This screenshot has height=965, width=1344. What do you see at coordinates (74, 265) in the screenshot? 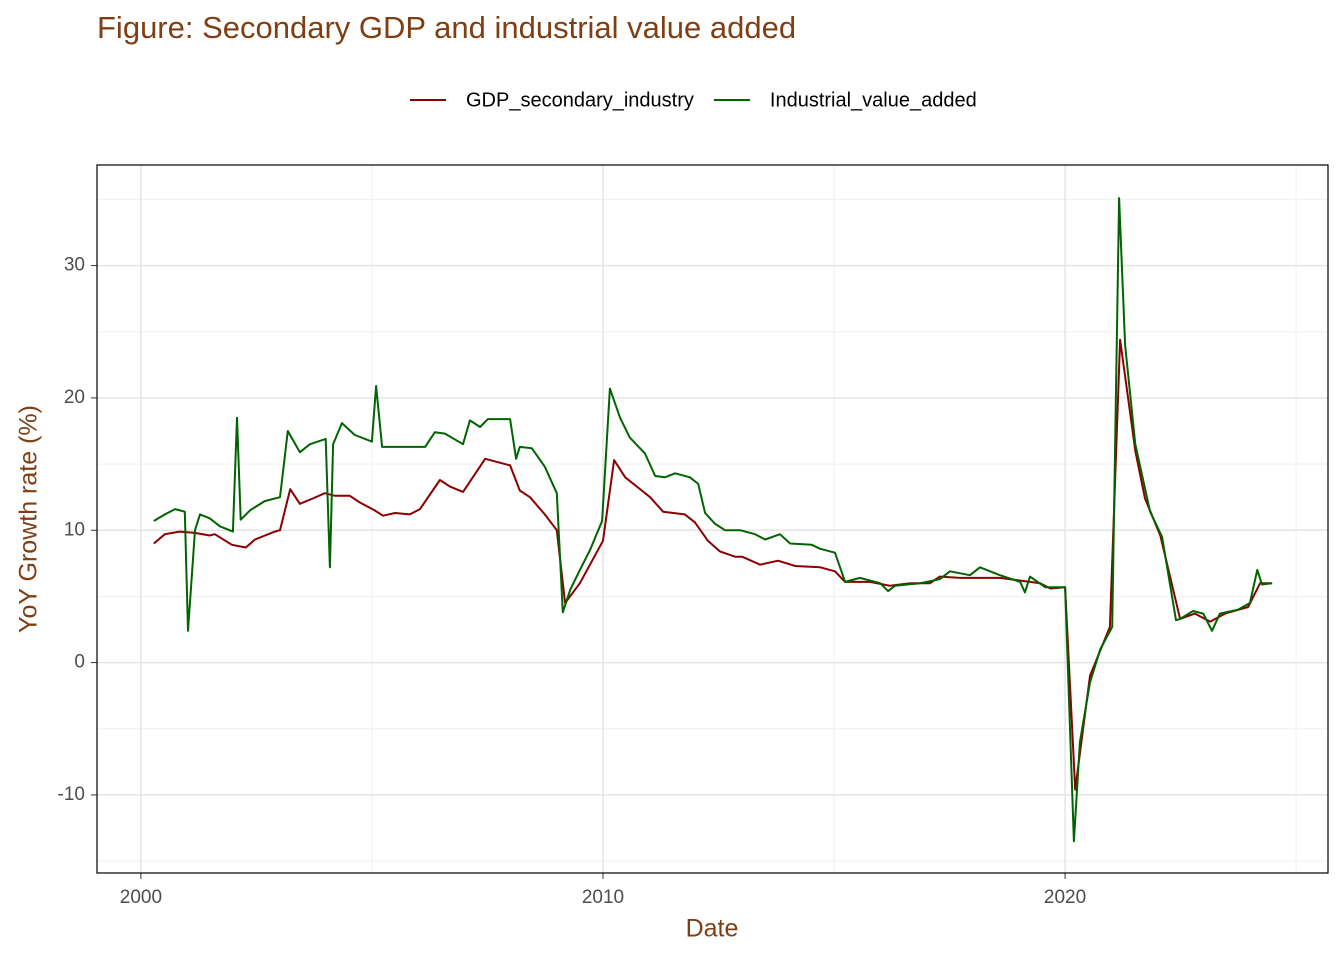
I see `y-tick-label: 30` at bounding box center [74, 265].